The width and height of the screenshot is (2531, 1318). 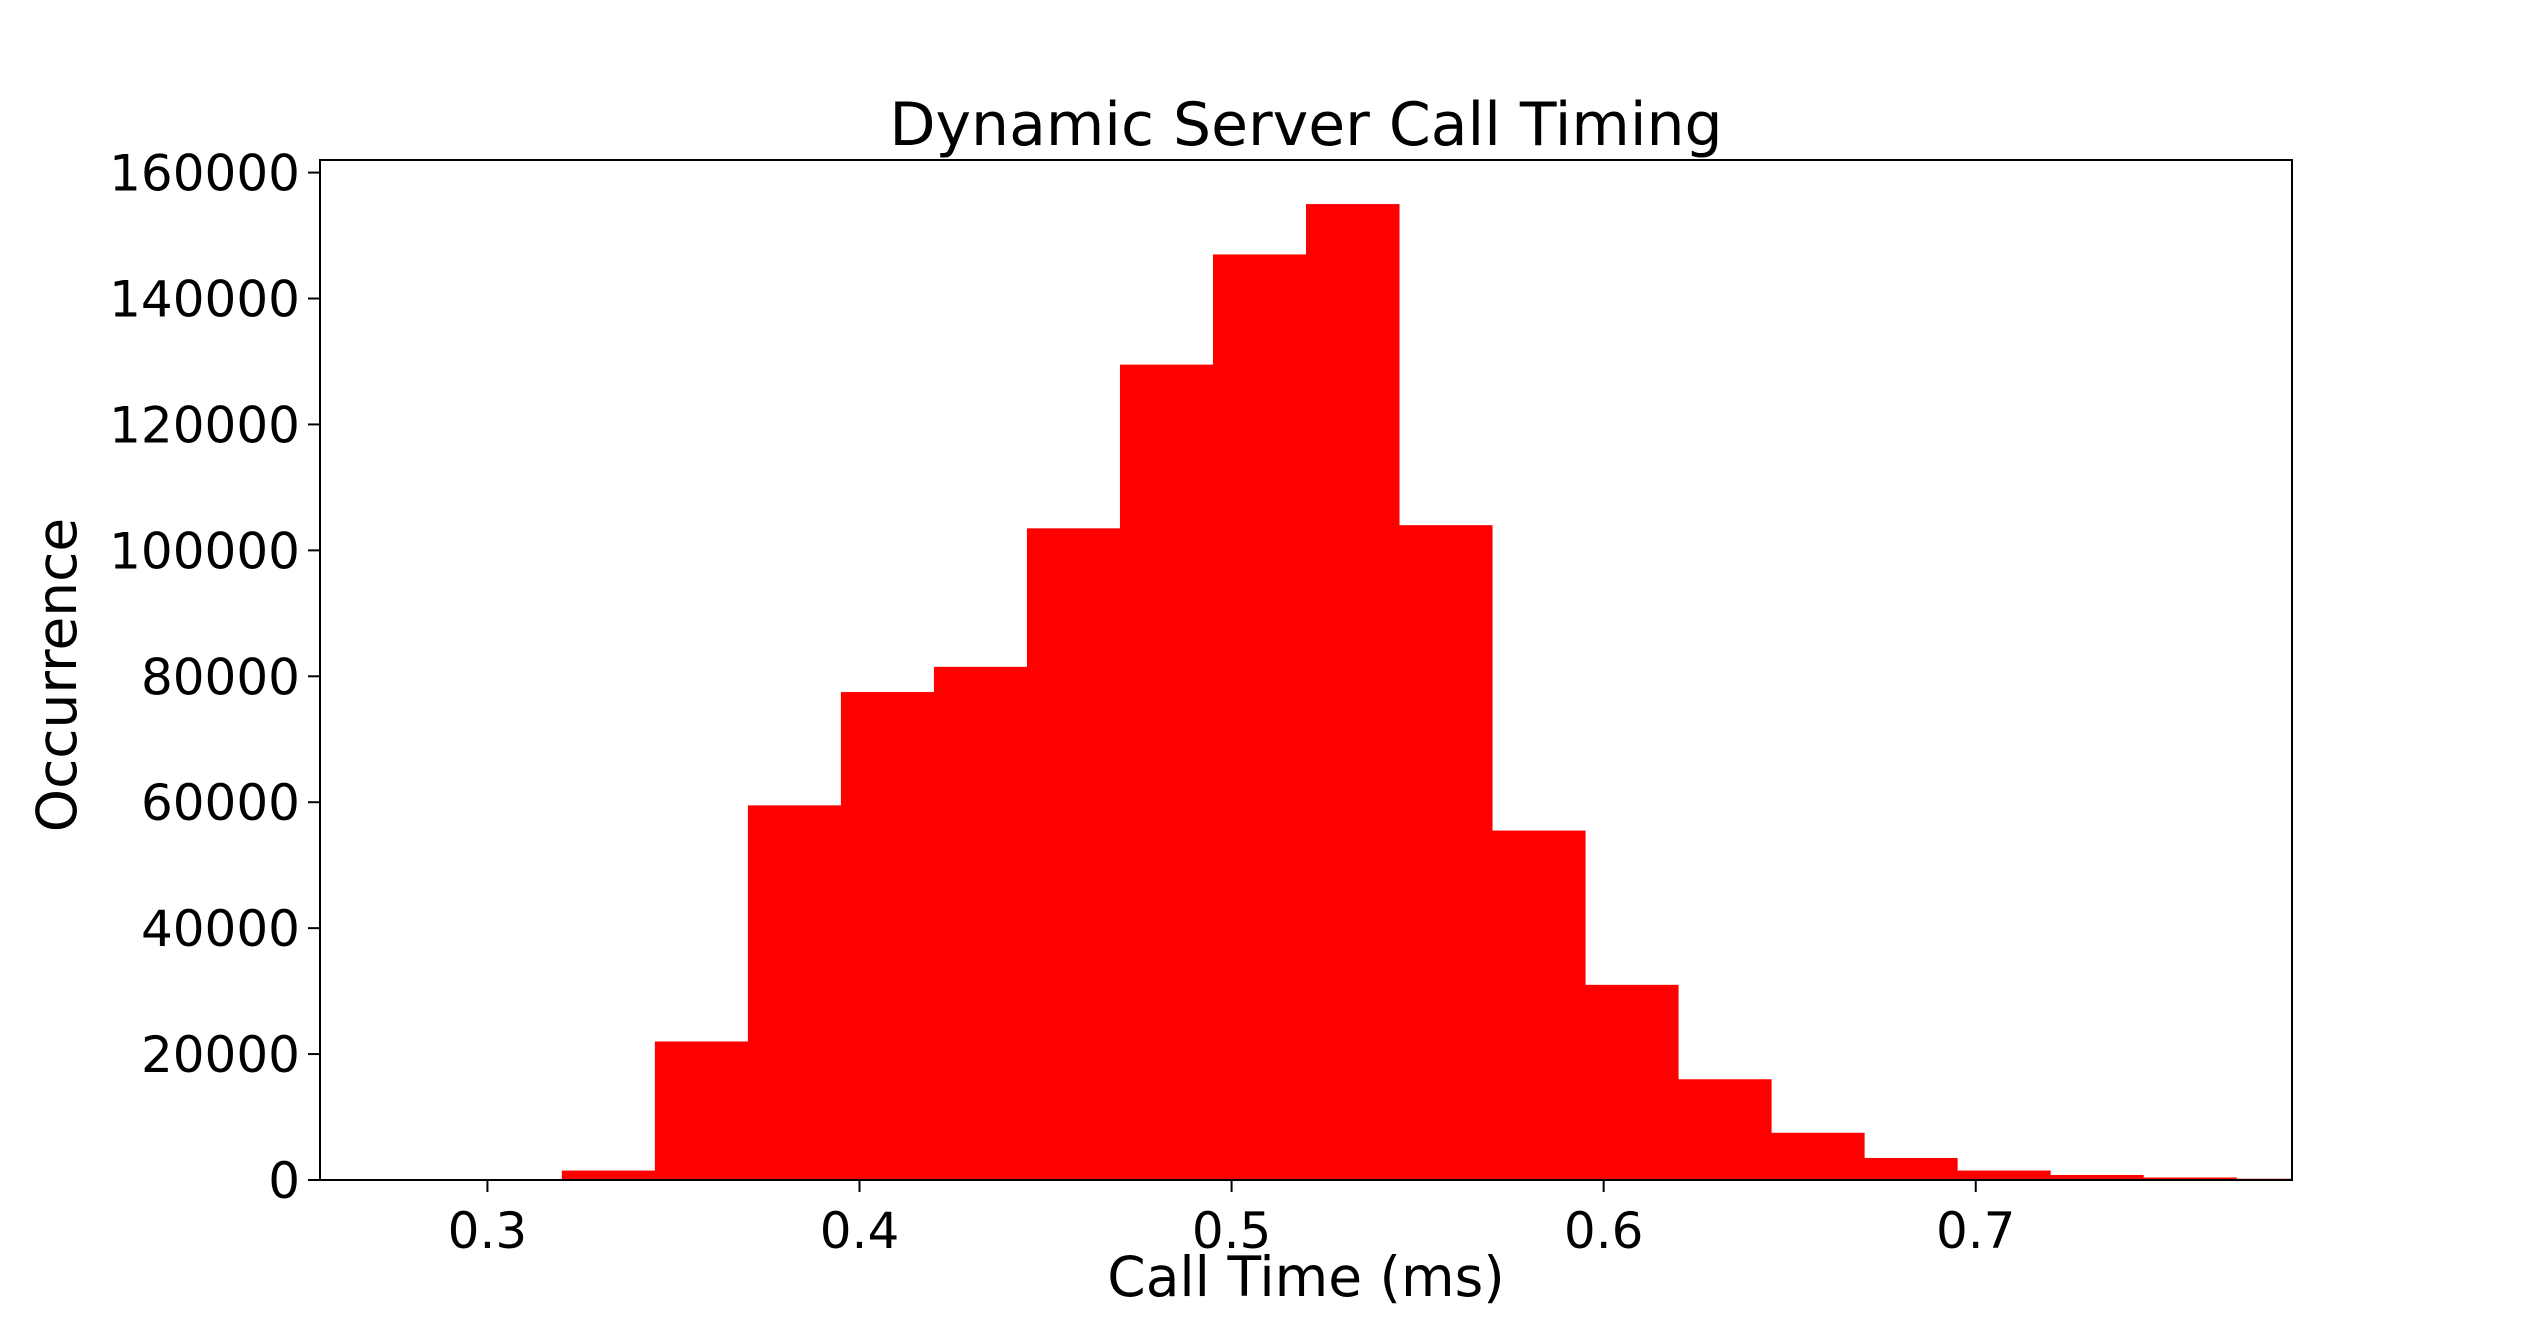 I want to click on y-tick-label: 40000, so click(x=220, y=929).